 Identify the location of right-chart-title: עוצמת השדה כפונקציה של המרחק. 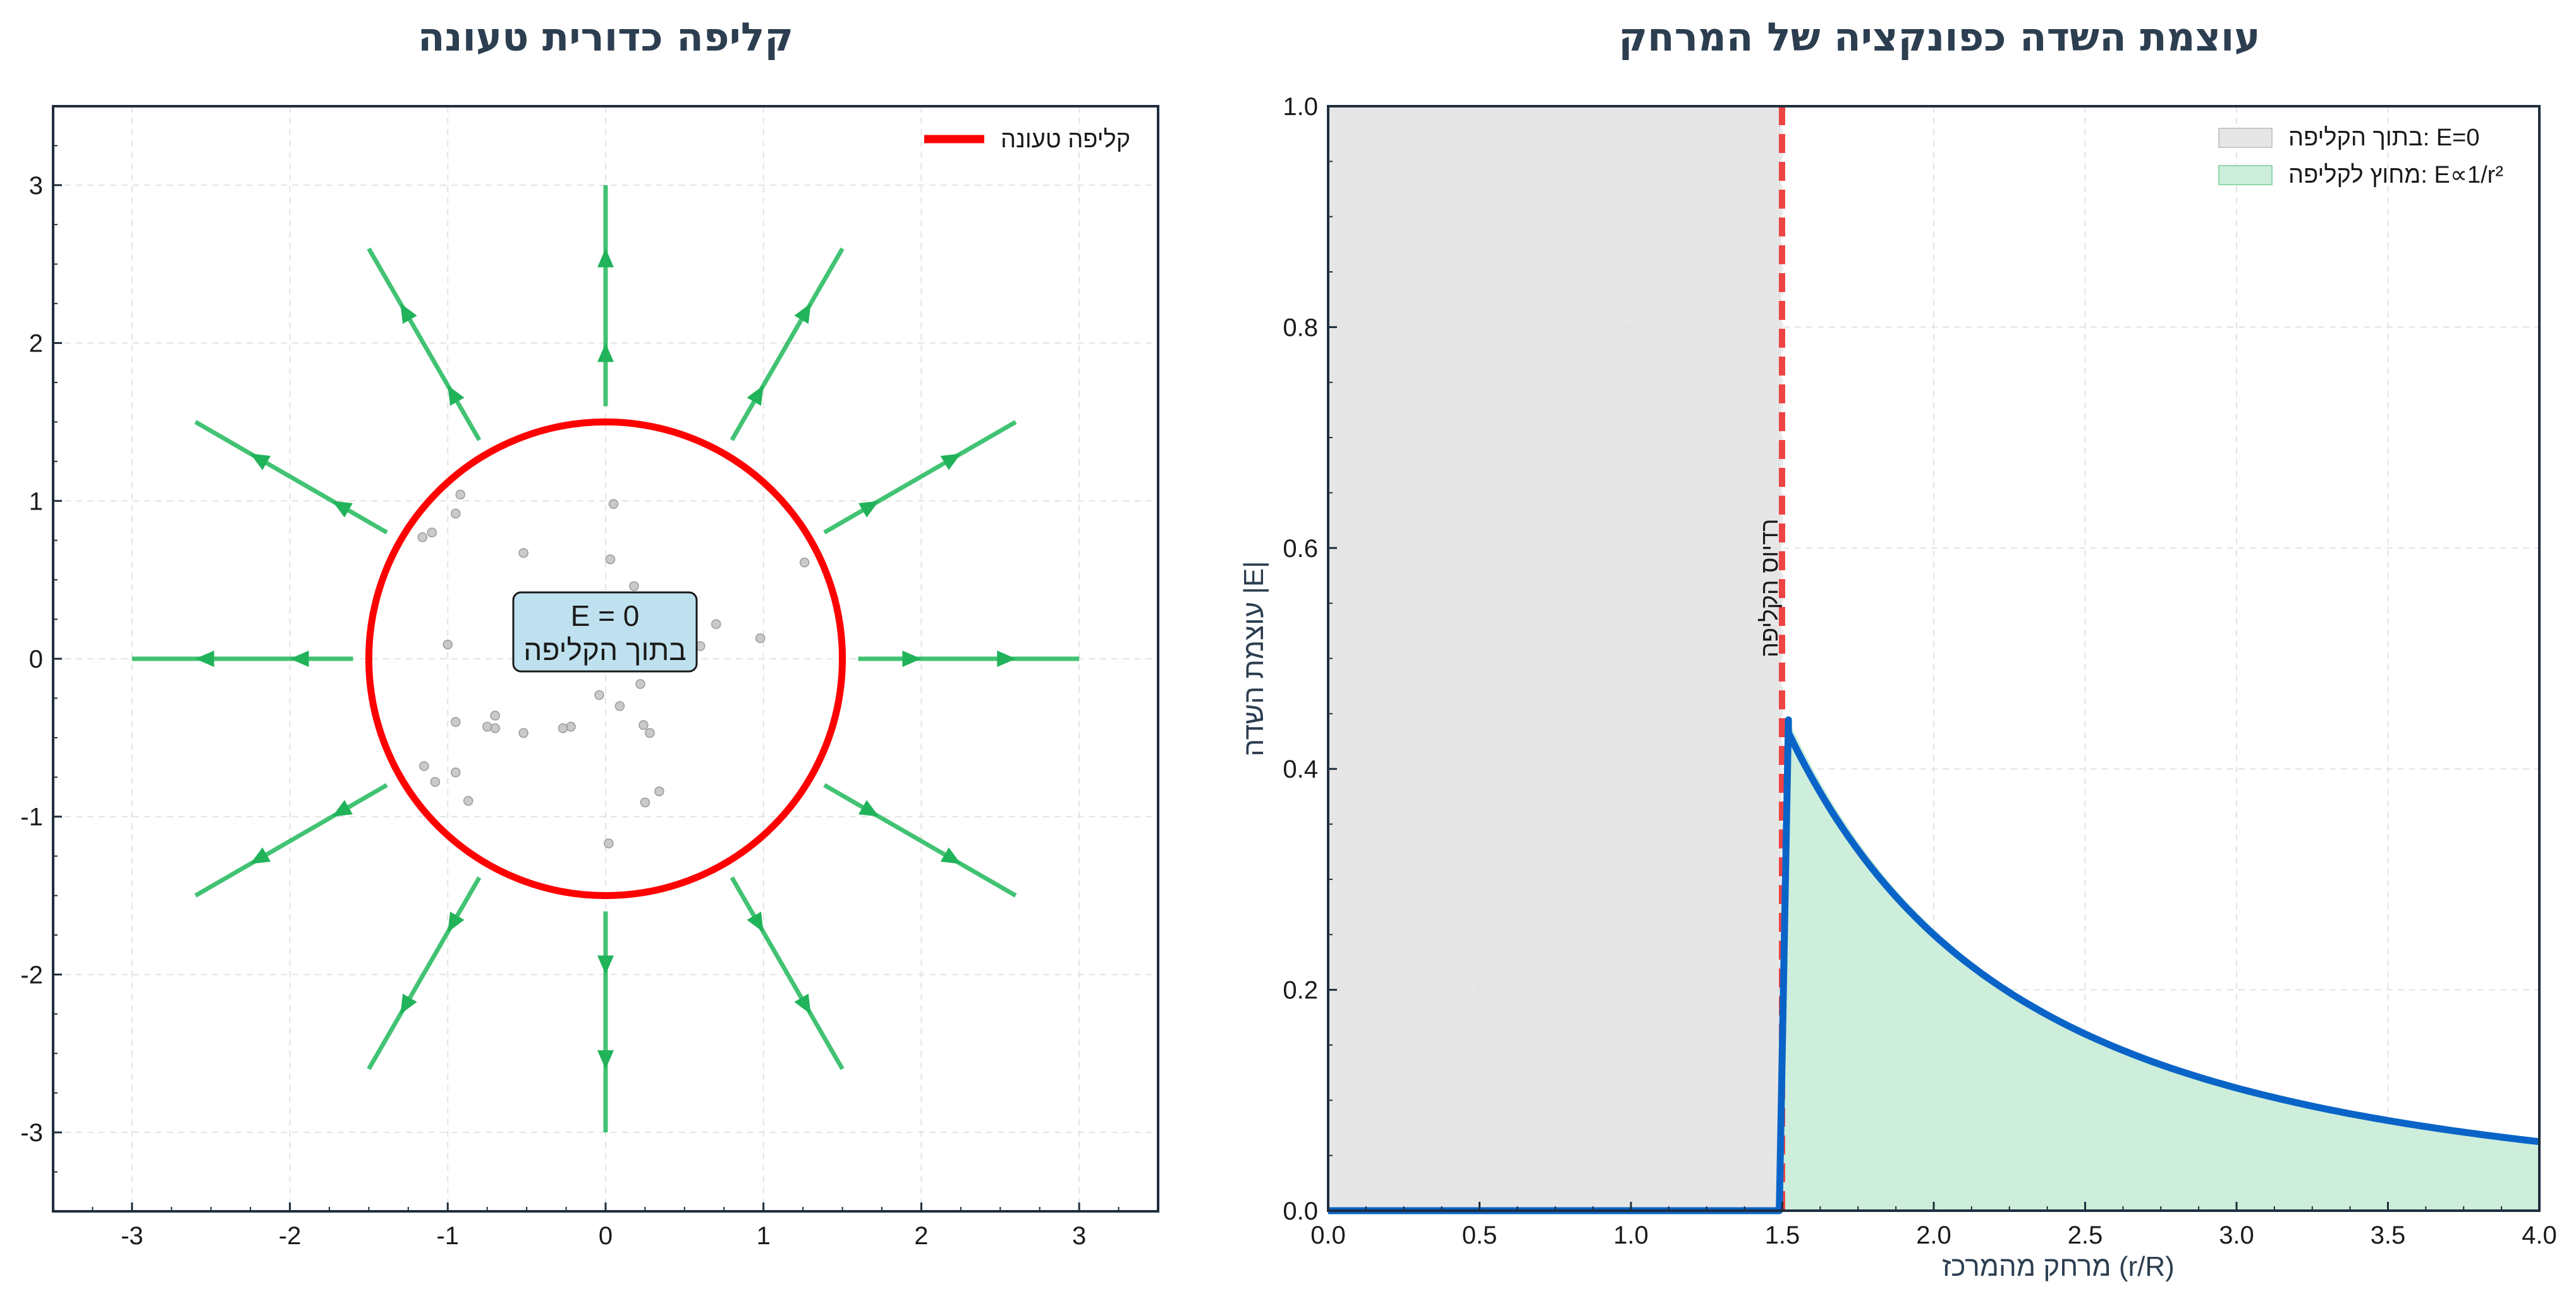
(1939, 37).